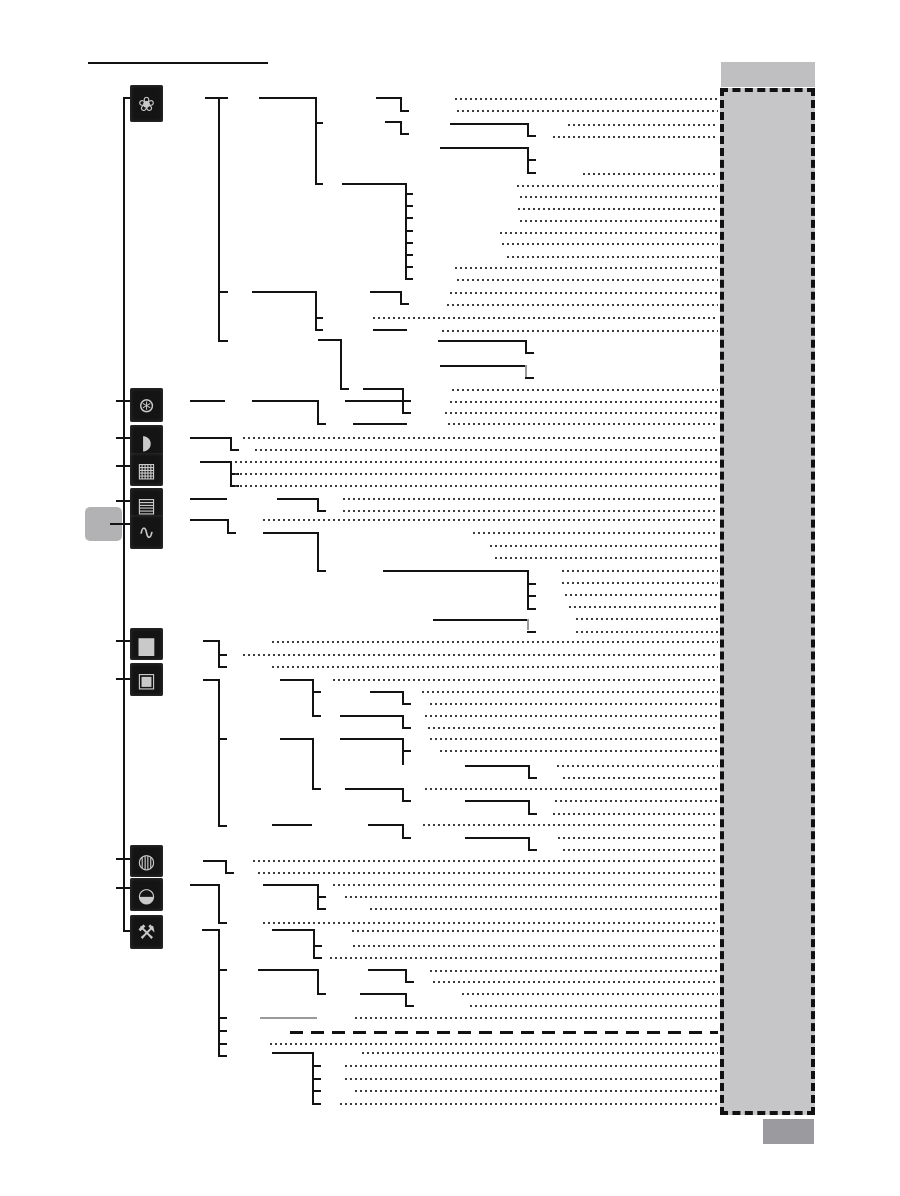 This screenshot has width=900, height=1196. I want to click on tree-branch-line-gray, so click(288, 1018).